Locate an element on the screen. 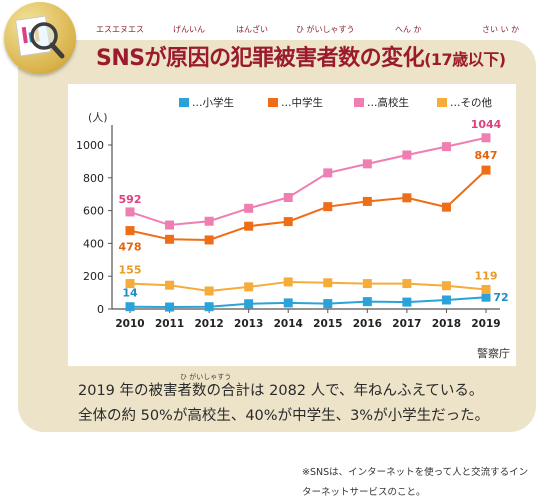 This screenshot has height=504, width=554. legend-marker-other is located at coordinates (442, 102).